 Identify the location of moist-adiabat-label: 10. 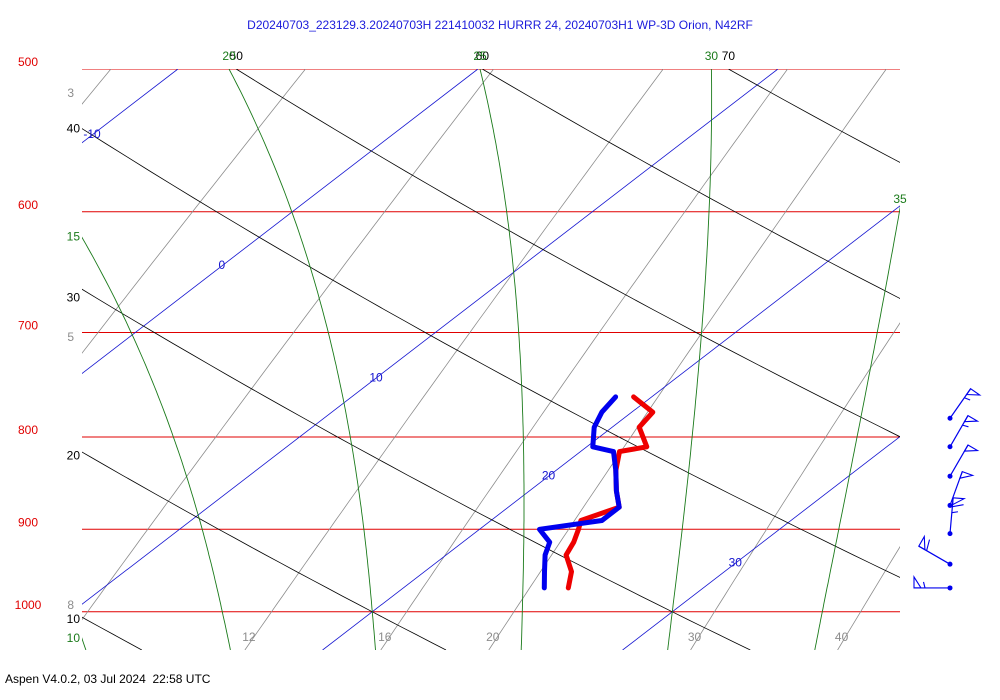
(74, 638).